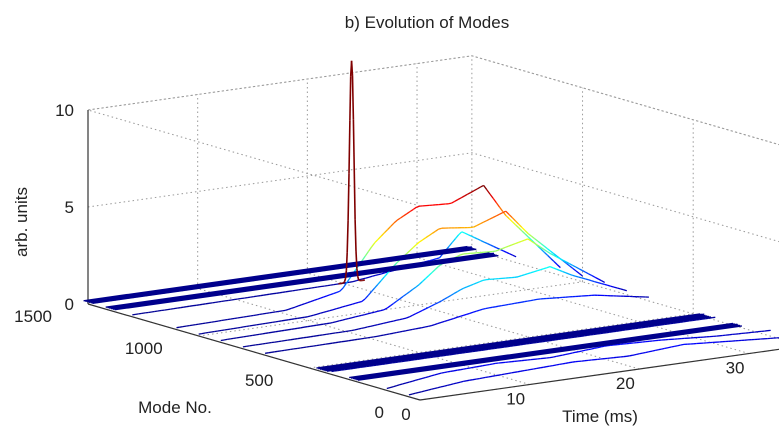  I want to click on spike-segment, so click(345, 280).